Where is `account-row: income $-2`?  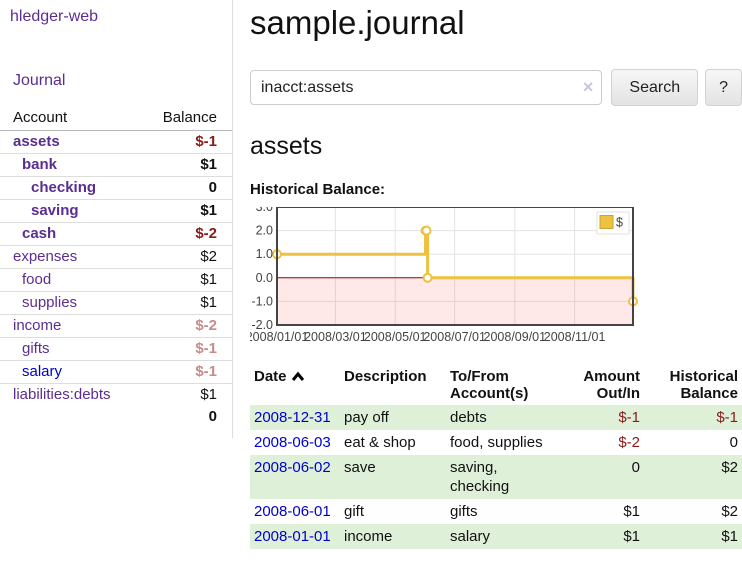 account-row: income $-2 is located at coordinates (116, 326).